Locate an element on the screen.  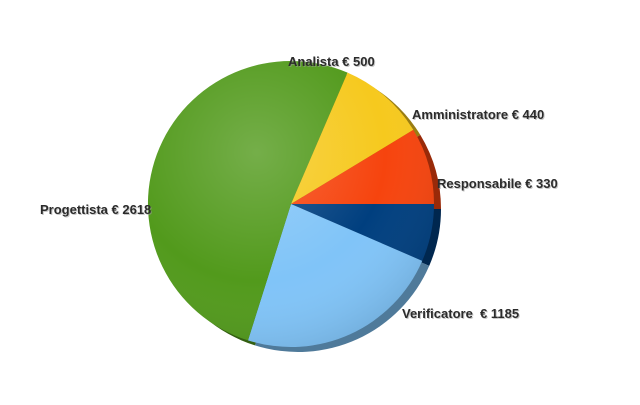
slice-label-verificatore: Verificatore € 1185 is located at coordinates (460, 313).